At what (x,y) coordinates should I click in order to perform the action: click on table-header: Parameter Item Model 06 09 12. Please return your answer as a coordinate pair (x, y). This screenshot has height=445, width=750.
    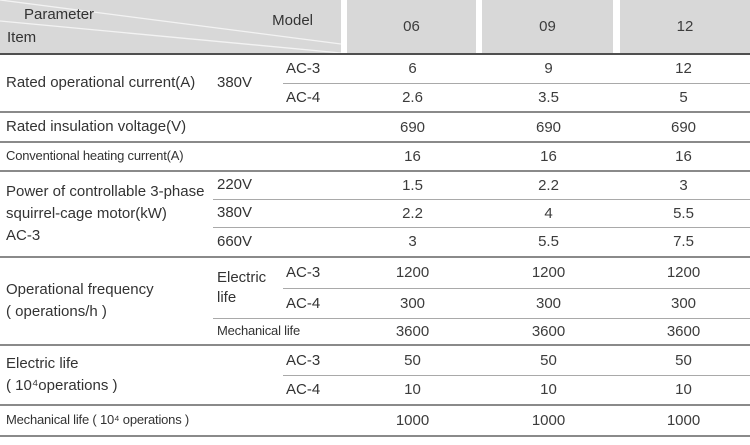
    Looking at the image, I should click on (375, 27).